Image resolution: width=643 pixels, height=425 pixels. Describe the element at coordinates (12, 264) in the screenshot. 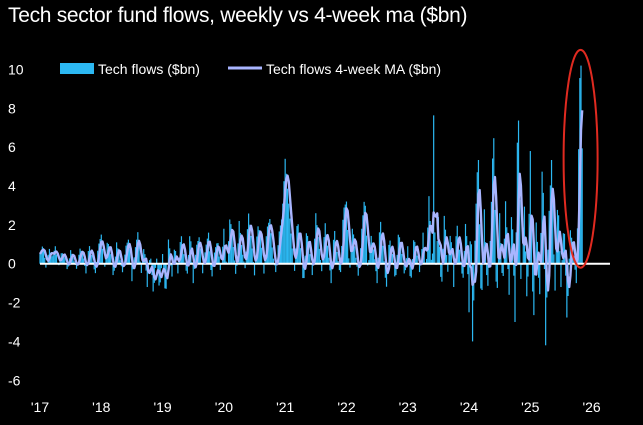

I see `y-tick-label: 0` at that location.